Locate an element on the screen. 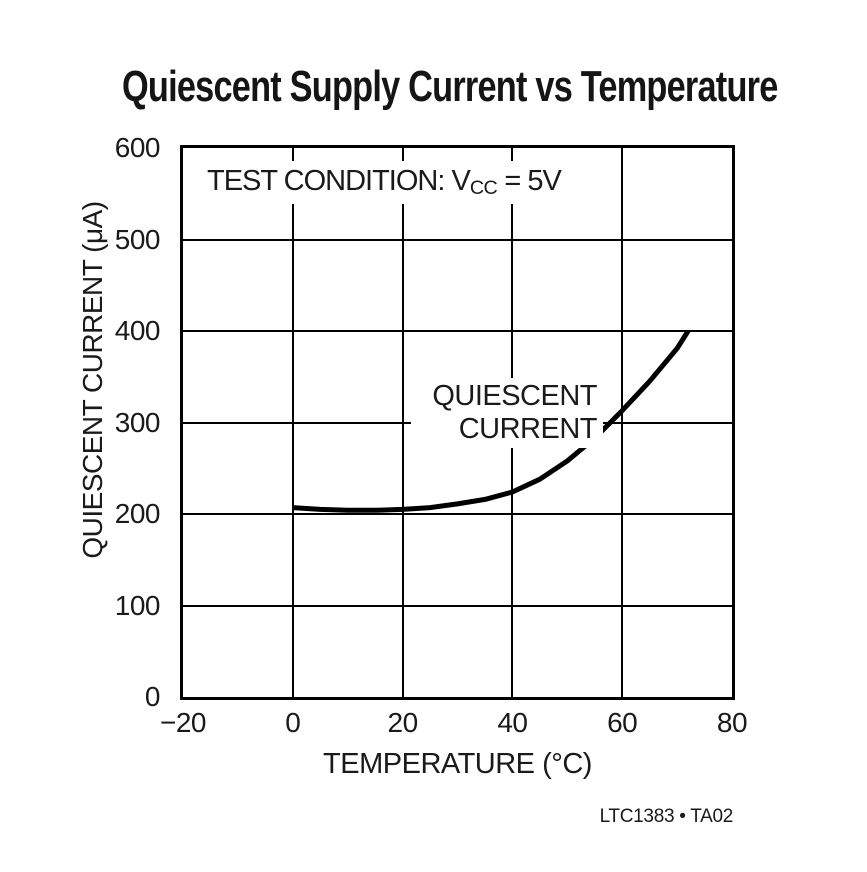 The width and height of the screenshot is (867, 872). curve-label-line1: QUIESCENT is located at coordinates (514, 396).